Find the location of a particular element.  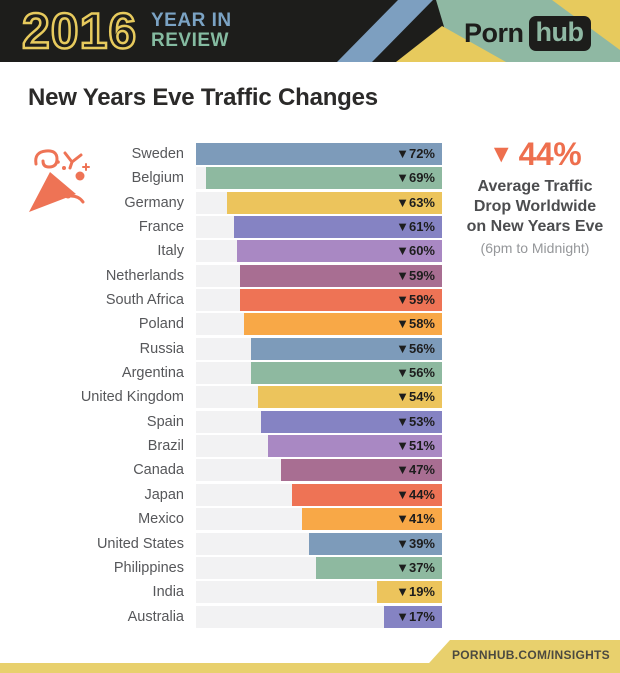

bar-track: ▼58% is located at coordinates (319, 324).